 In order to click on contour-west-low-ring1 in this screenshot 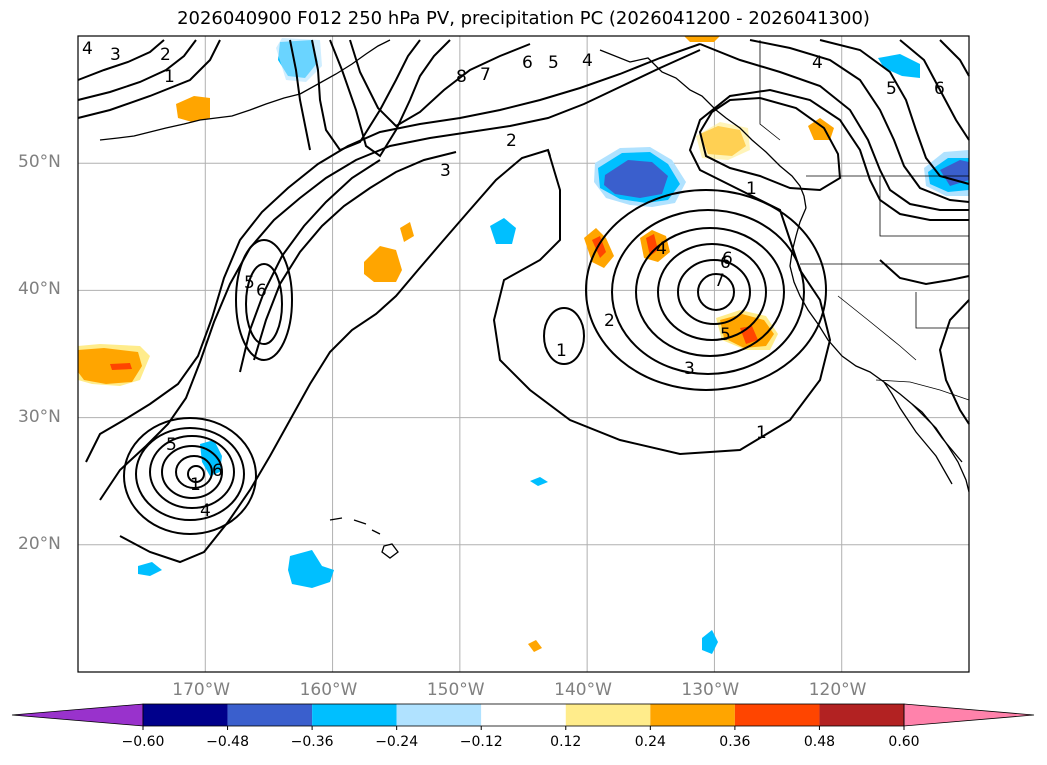, I will do `click(190, 476)`.